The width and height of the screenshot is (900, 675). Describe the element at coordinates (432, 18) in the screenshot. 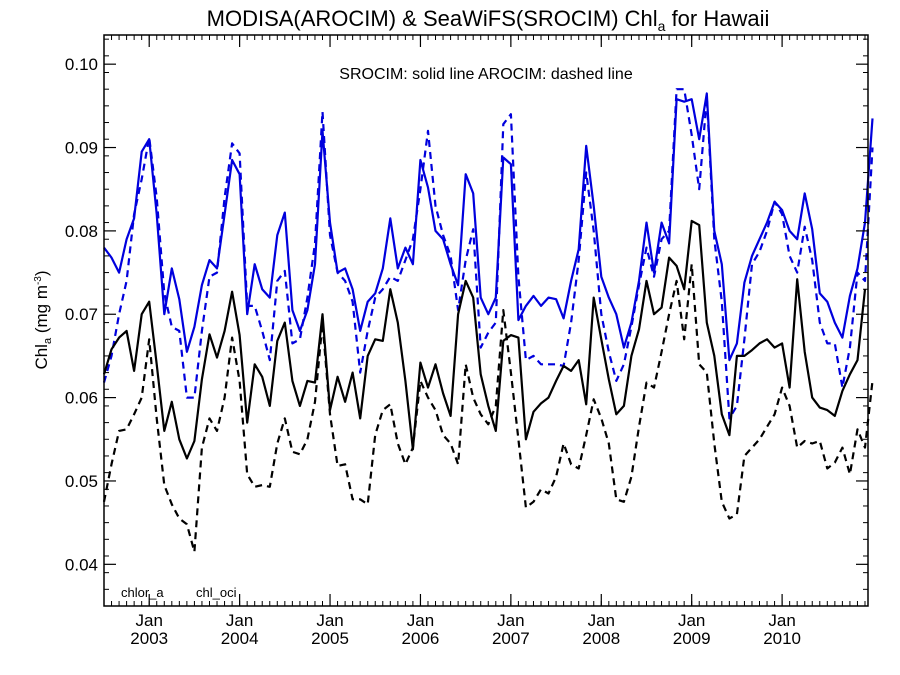

I see `chart-title-main: MODISA(AROCIM) & SeaWiFS(SROCIM) Chl` at that location.